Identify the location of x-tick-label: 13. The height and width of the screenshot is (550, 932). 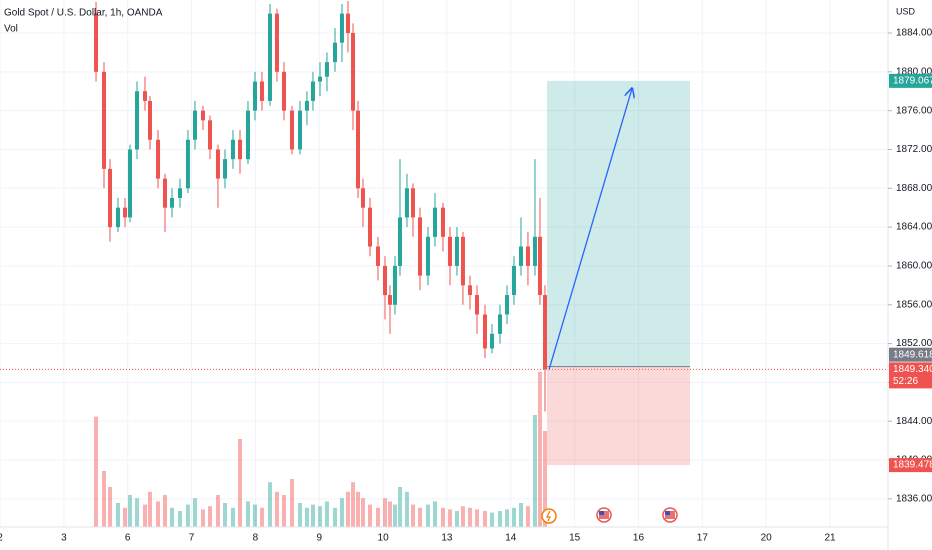
(447, 538).